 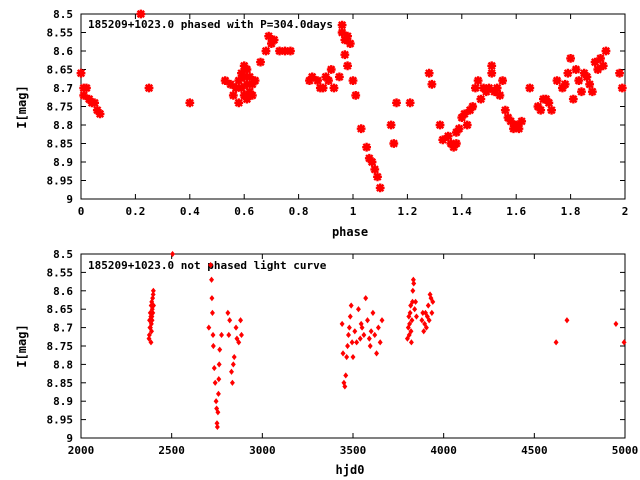 I want to click on unphased-x-tick-label: 3000, so click(x=262, y=450).